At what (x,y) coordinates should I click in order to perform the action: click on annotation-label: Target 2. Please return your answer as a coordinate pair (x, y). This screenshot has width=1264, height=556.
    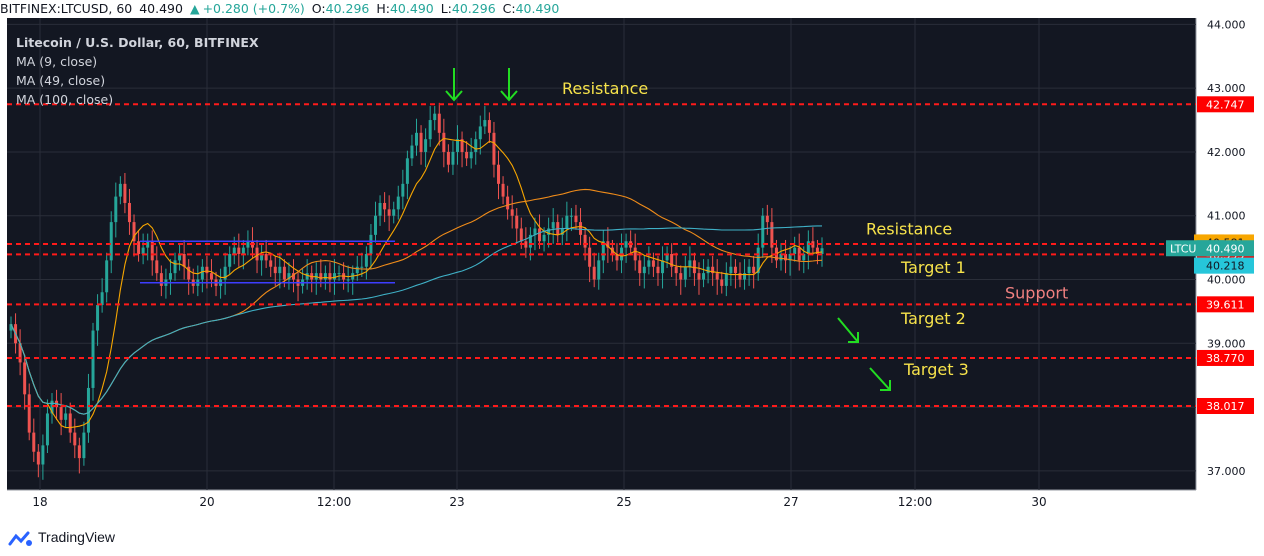
    Looking at the image, I should click on (933, 318).